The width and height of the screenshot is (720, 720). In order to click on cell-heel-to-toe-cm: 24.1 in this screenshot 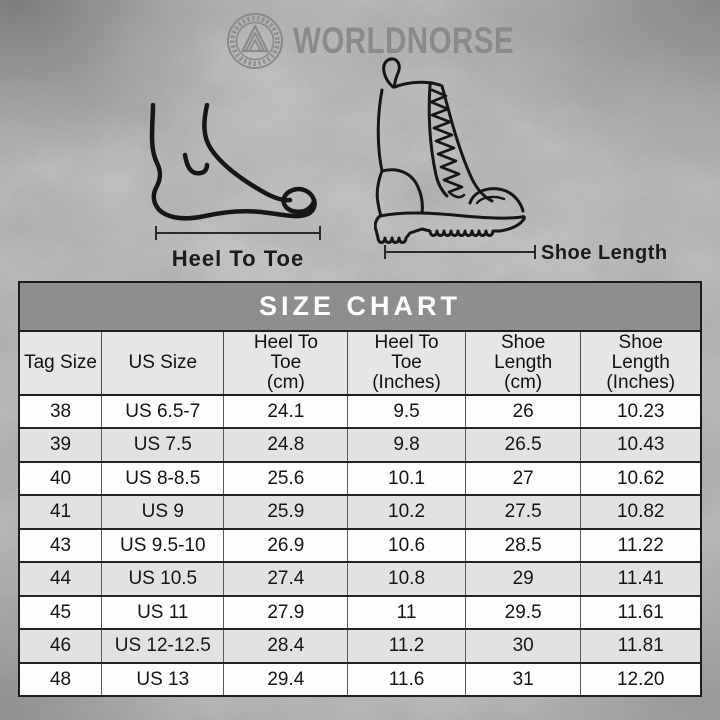, I will do `click(286, 411)`.